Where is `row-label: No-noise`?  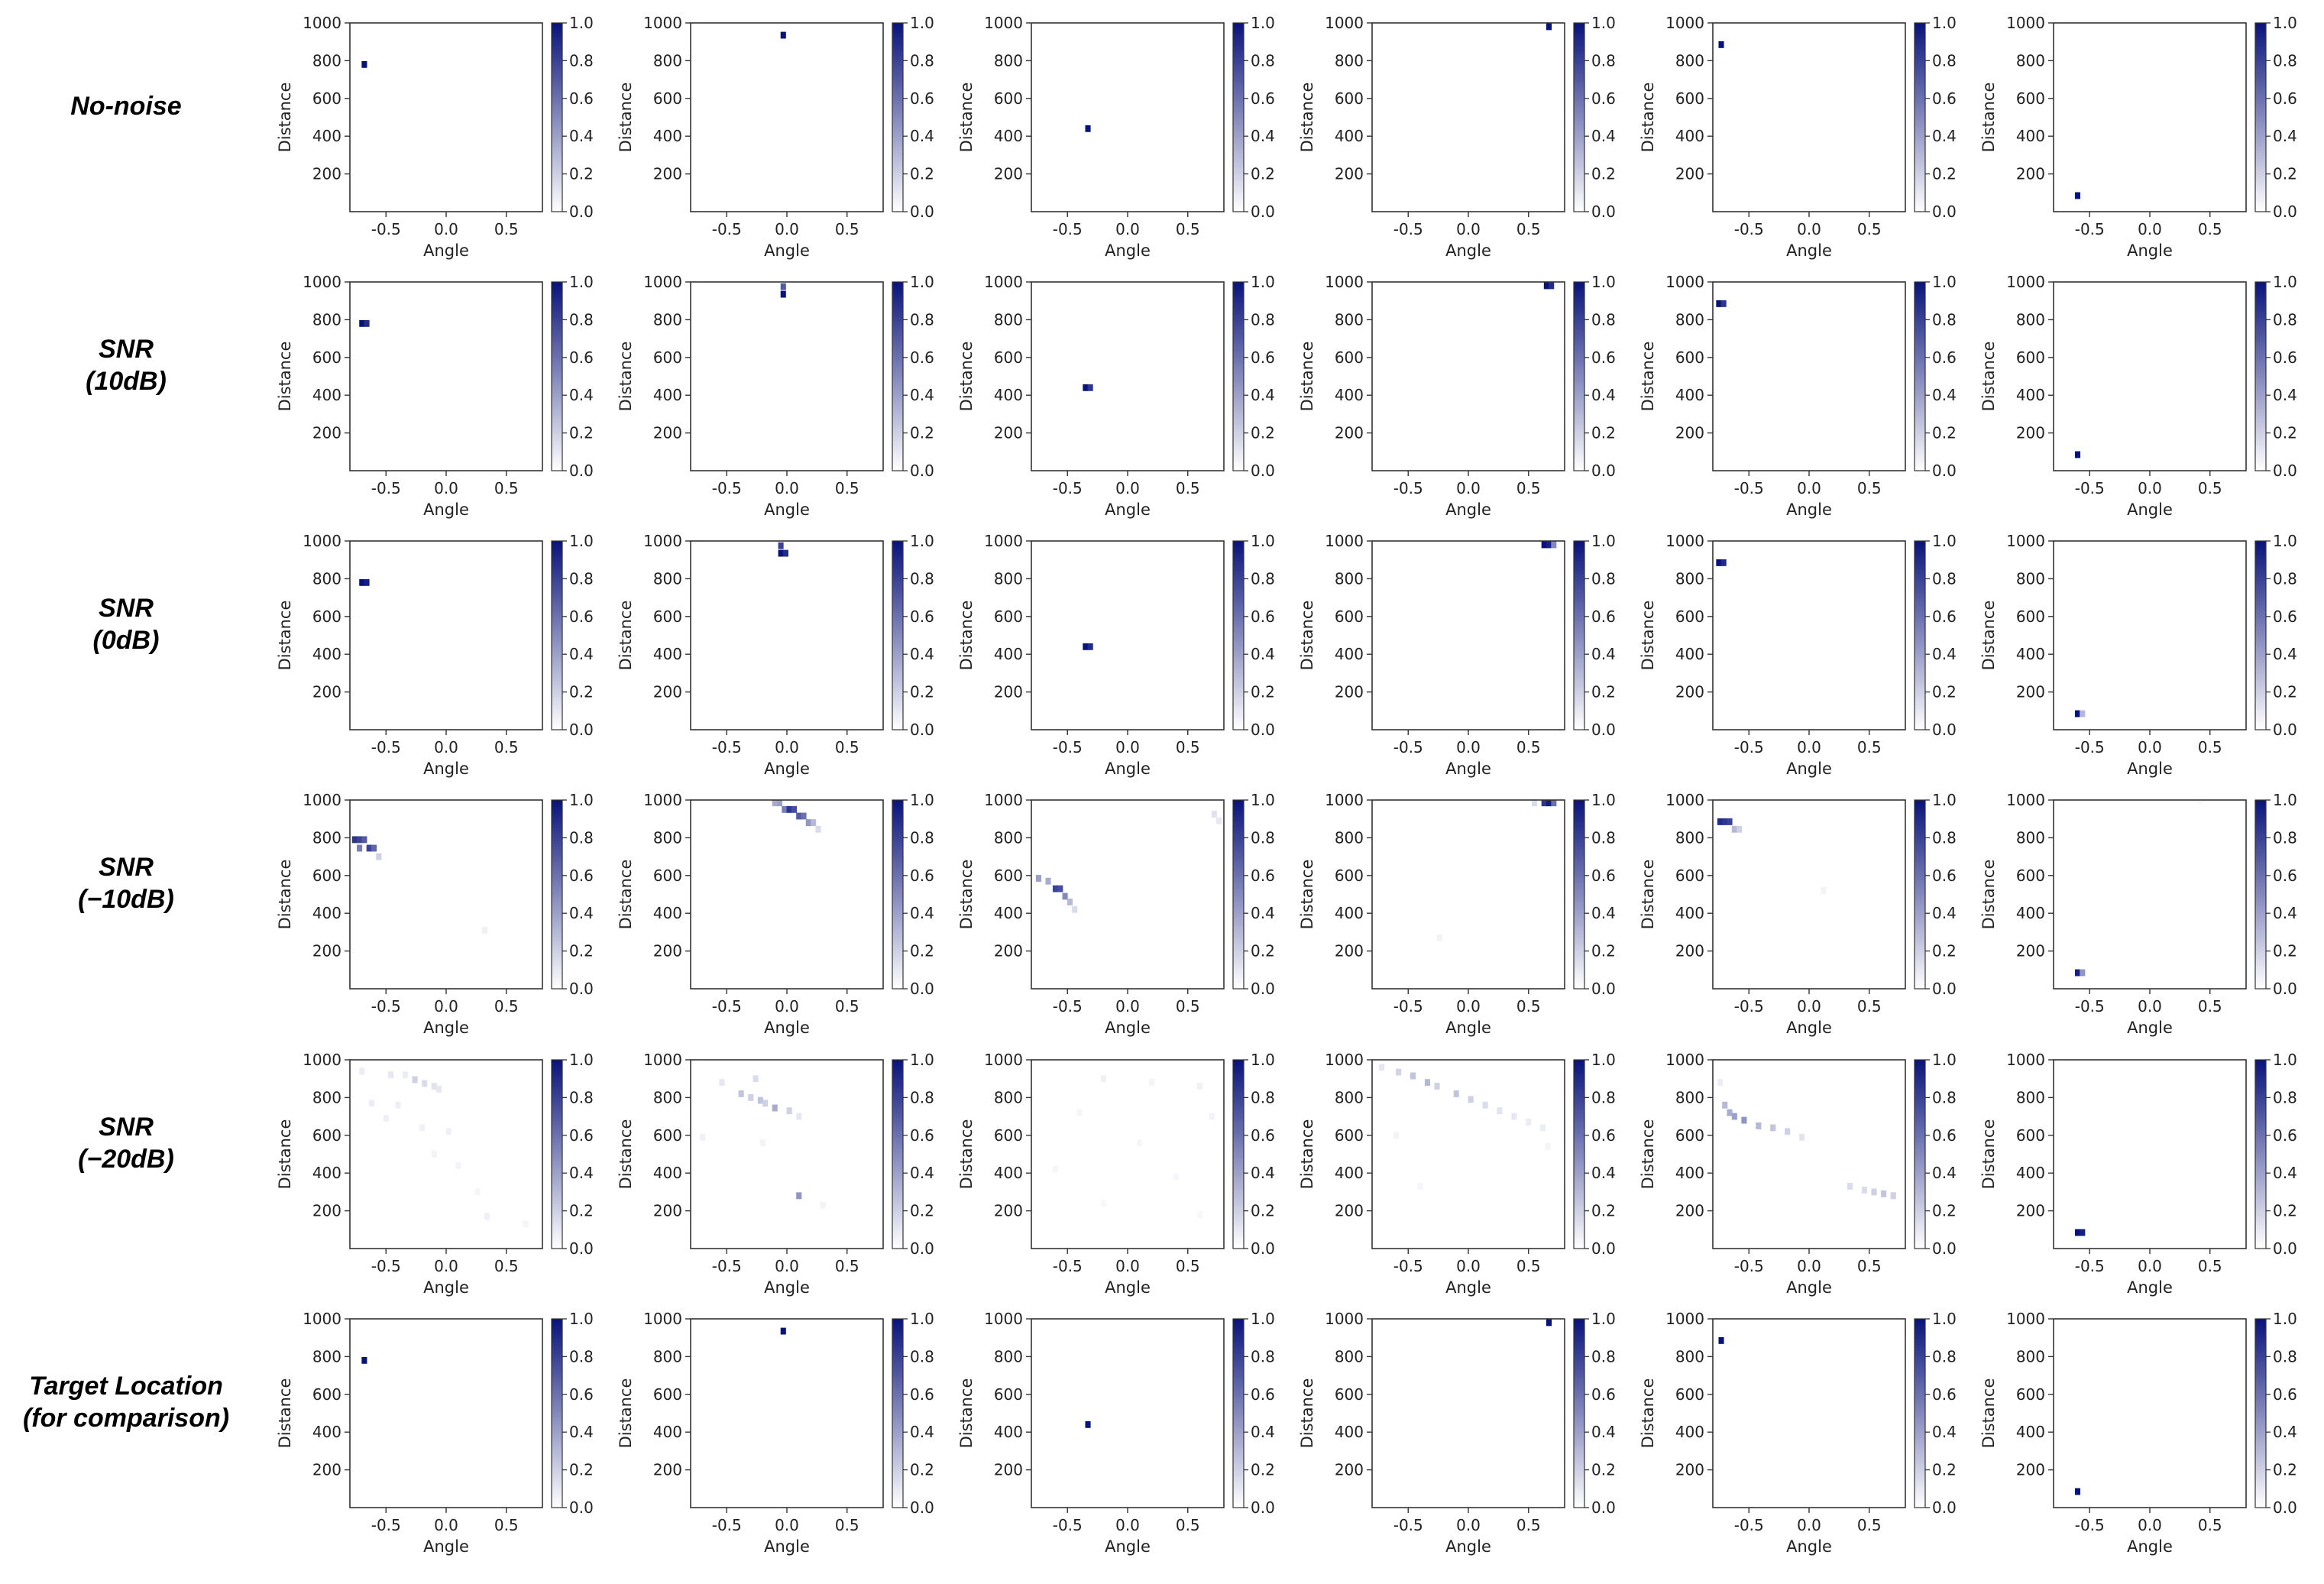 row-label: No-noise is located at coordinates (125, 106).